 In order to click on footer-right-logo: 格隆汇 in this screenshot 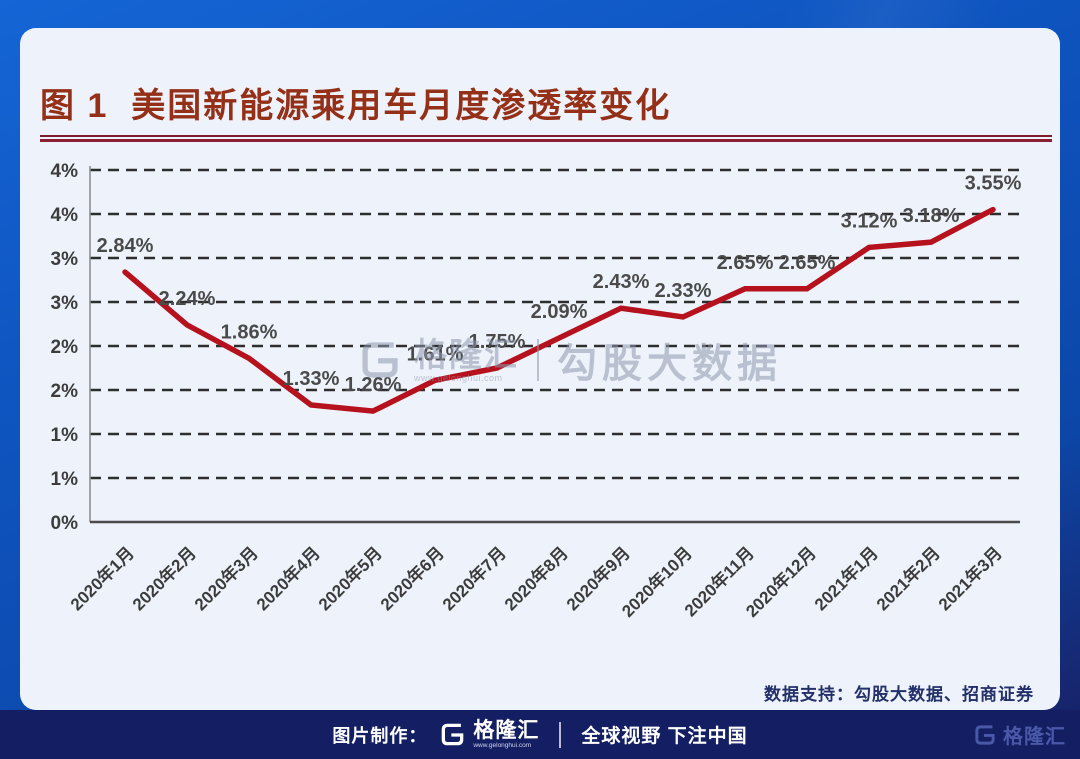, I will do `click(1019, 734)`.